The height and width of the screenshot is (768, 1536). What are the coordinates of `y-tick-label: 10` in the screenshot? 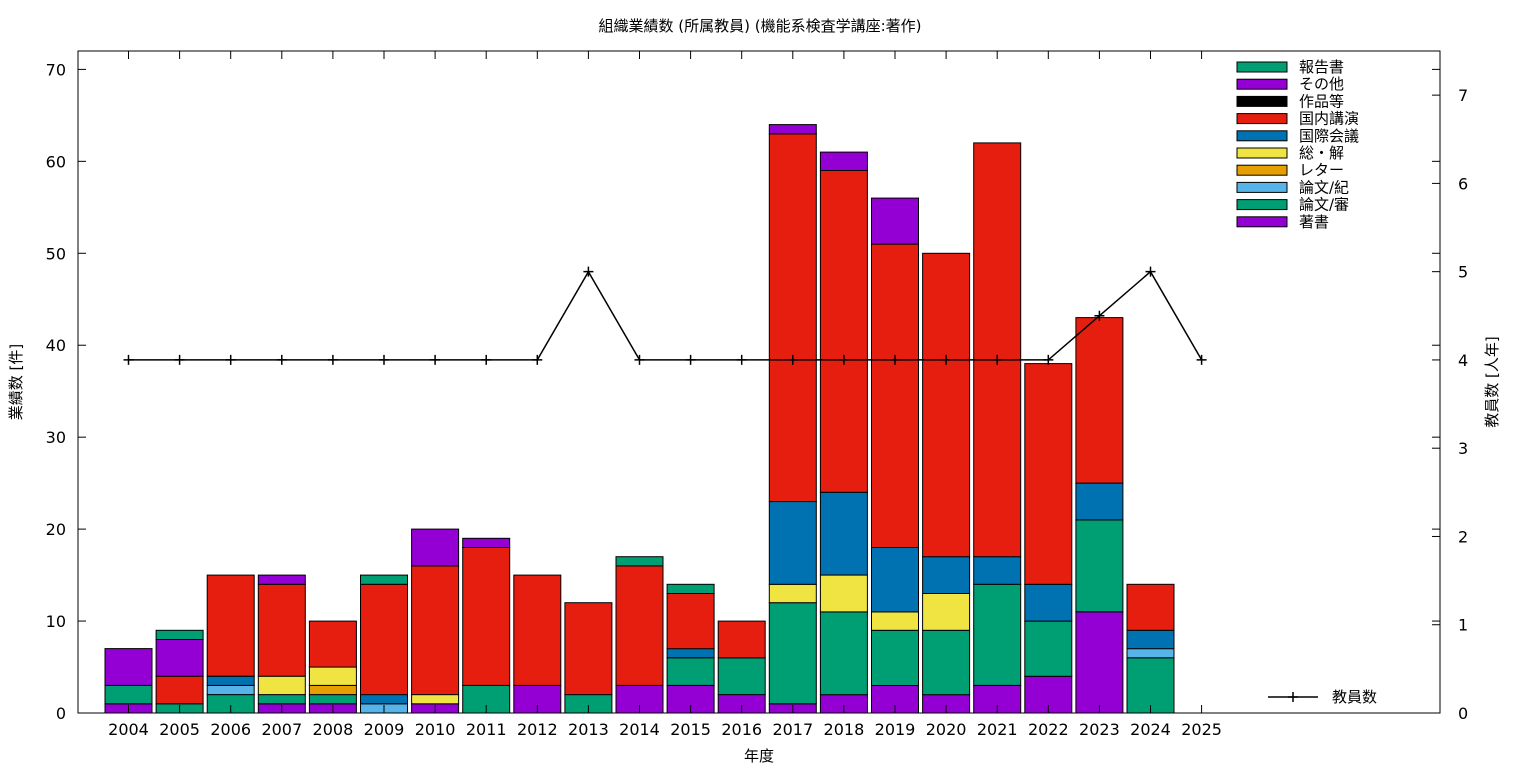 It's located at (56, 621).